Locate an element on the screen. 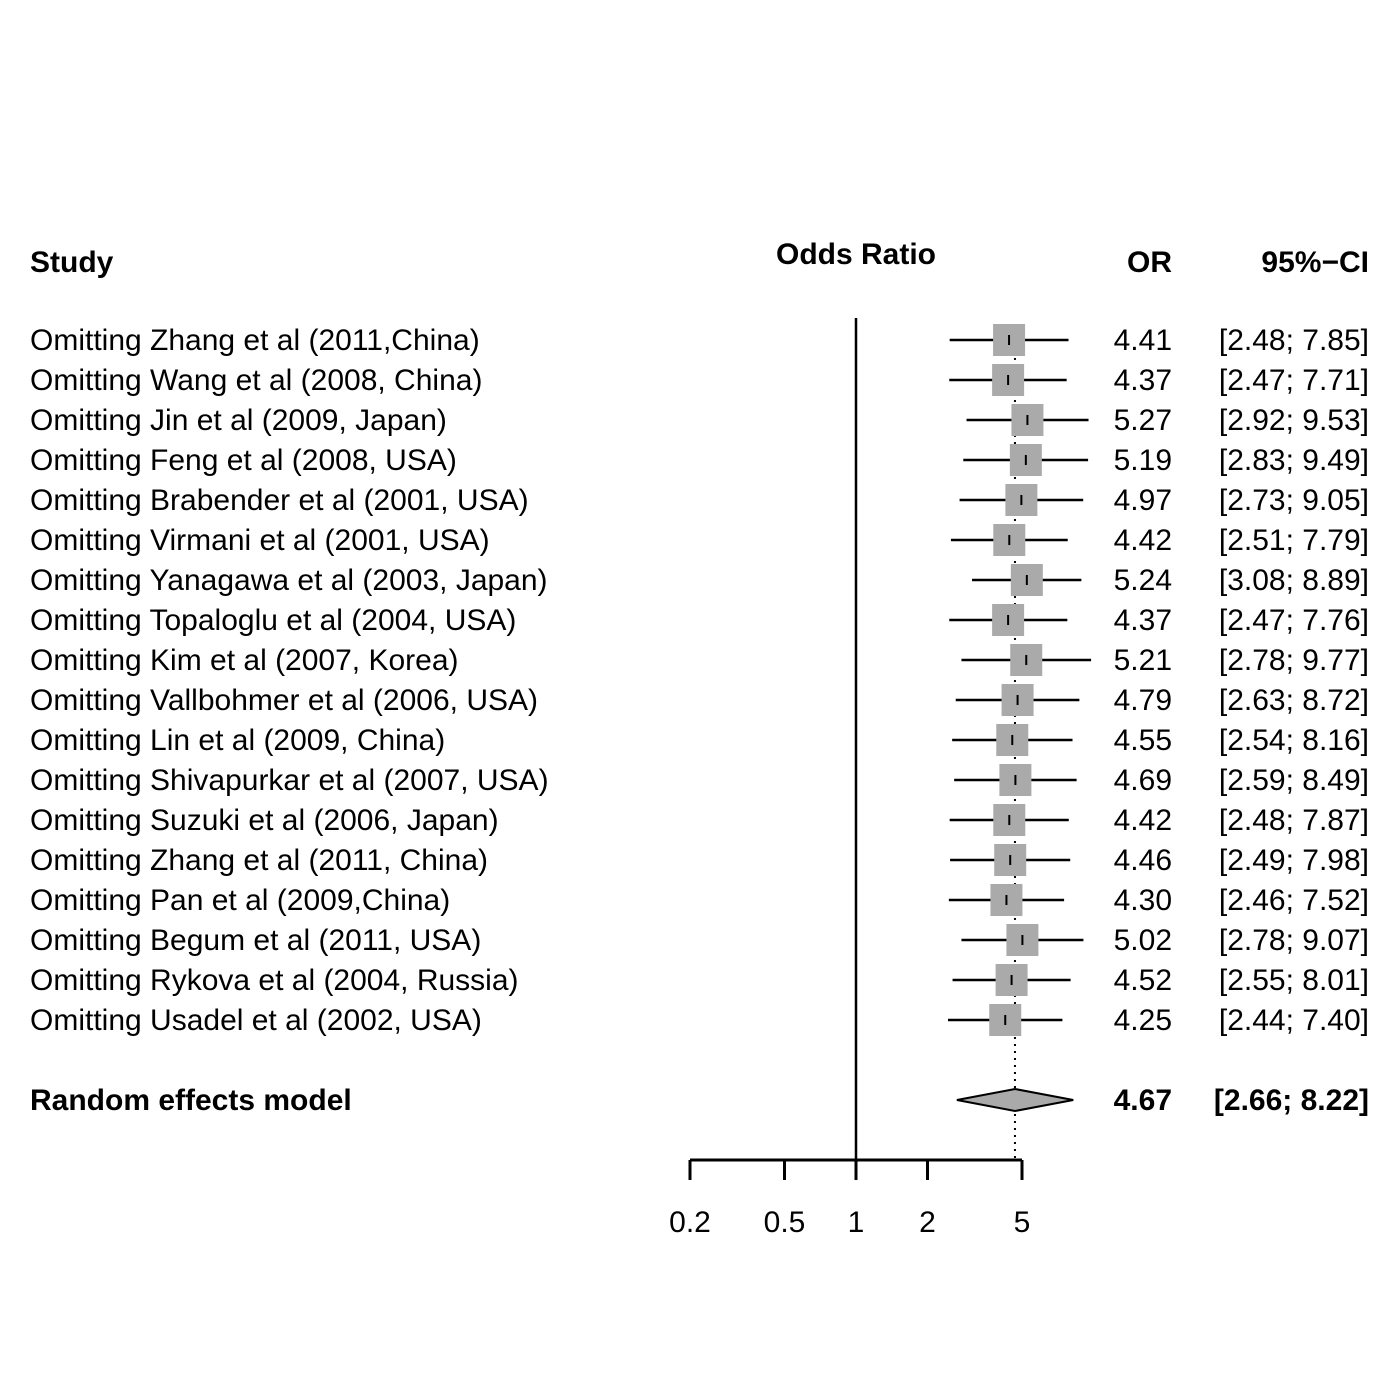 Image resolution: width=1400 pixels, height=1400 pixels. study-label: Omitting Zhang et al (2011,China) is located at coordinates (255, 340).